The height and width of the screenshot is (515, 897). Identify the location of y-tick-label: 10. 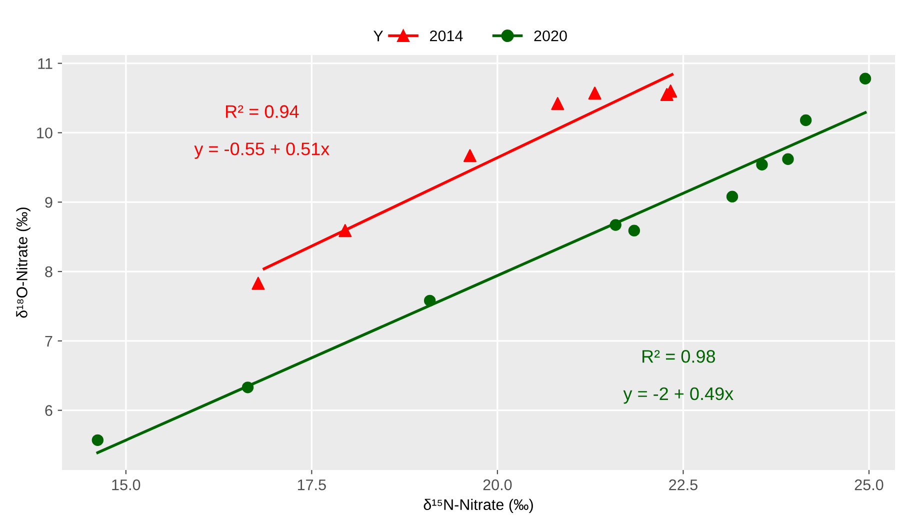
(44, 133).